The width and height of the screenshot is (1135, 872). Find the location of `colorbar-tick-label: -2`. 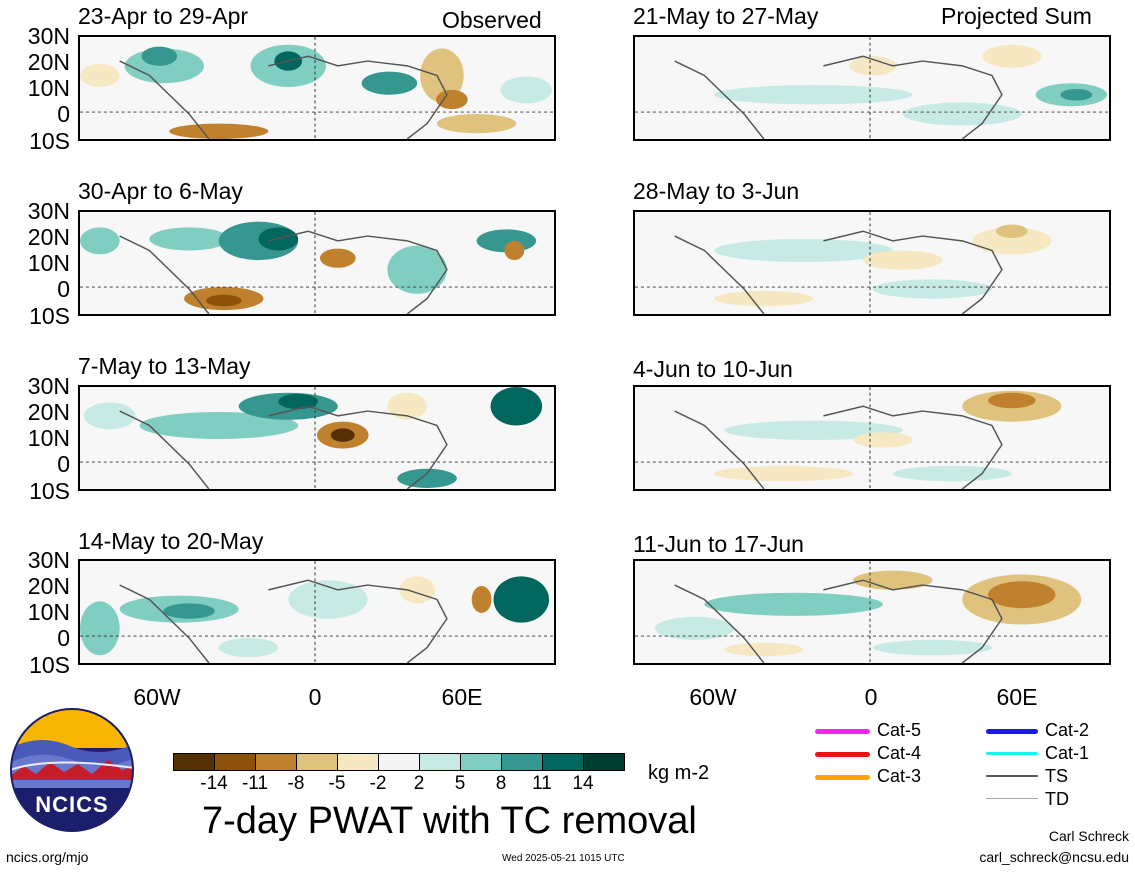

colorbar-tick-label: -2 is located at coordinates (378, 783).